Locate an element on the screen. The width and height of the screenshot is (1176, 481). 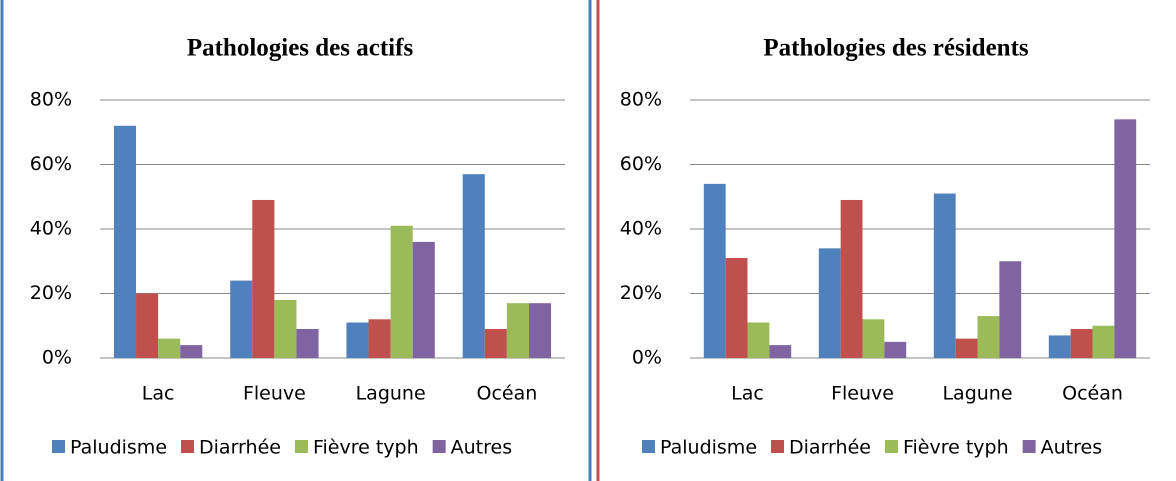
chart-title: Pathologies des résidents is located at coordinates (896, 48).